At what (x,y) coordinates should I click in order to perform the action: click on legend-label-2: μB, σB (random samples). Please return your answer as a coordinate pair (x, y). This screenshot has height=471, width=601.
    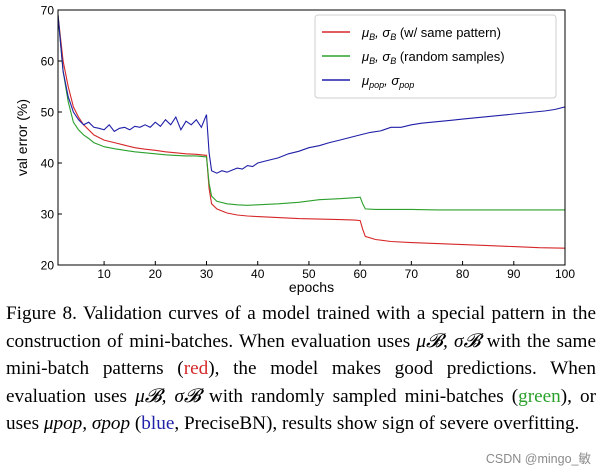
    Looking at the image, I should click on (433, 57).